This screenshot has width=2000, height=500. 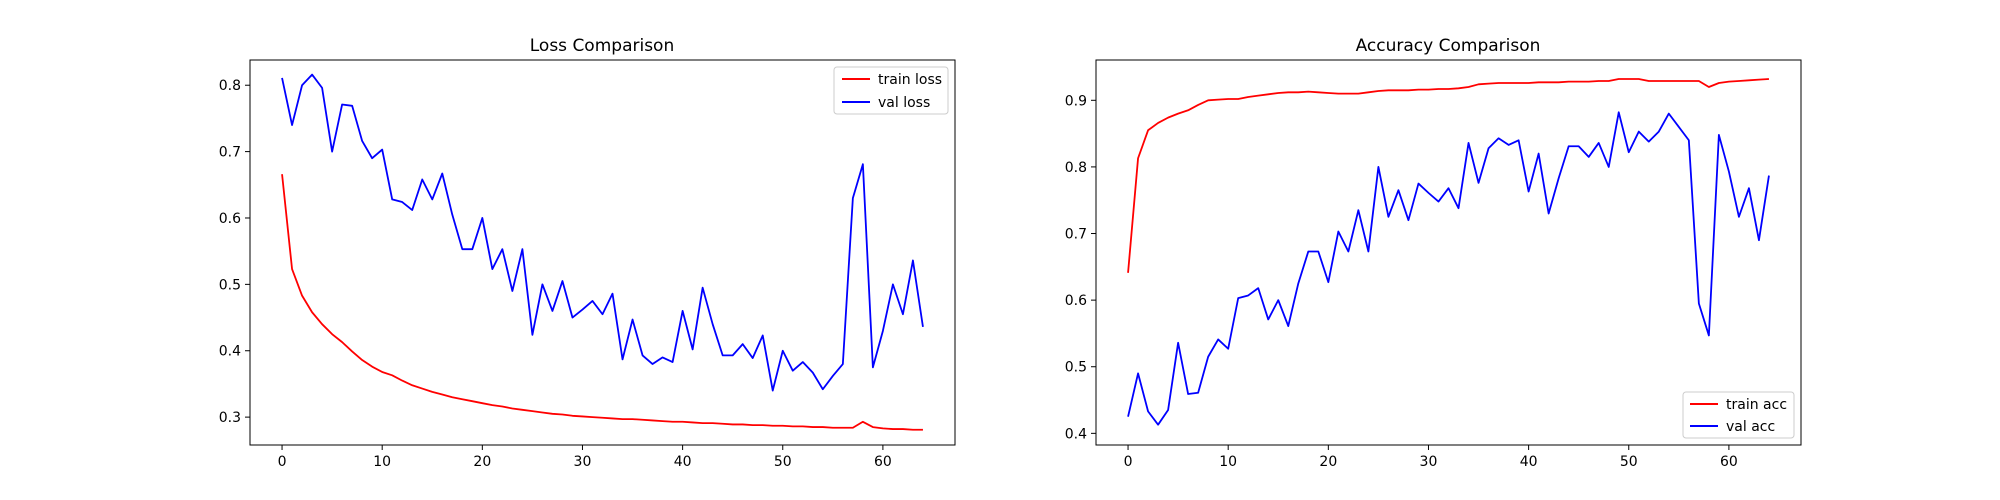 I want to click on legend-label-val-acc: val acc, so click(x=1750, y=427).